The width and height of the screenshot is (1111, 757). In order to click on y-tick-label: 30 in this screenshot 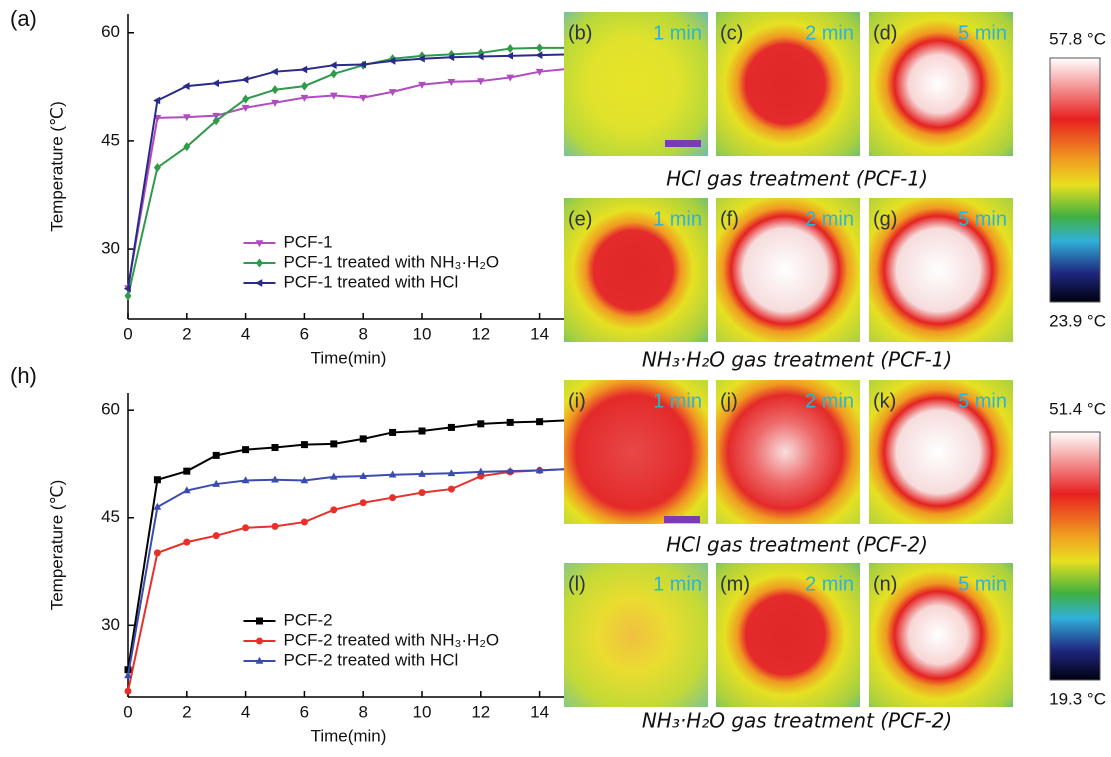, I will do `click(110, 624)`.